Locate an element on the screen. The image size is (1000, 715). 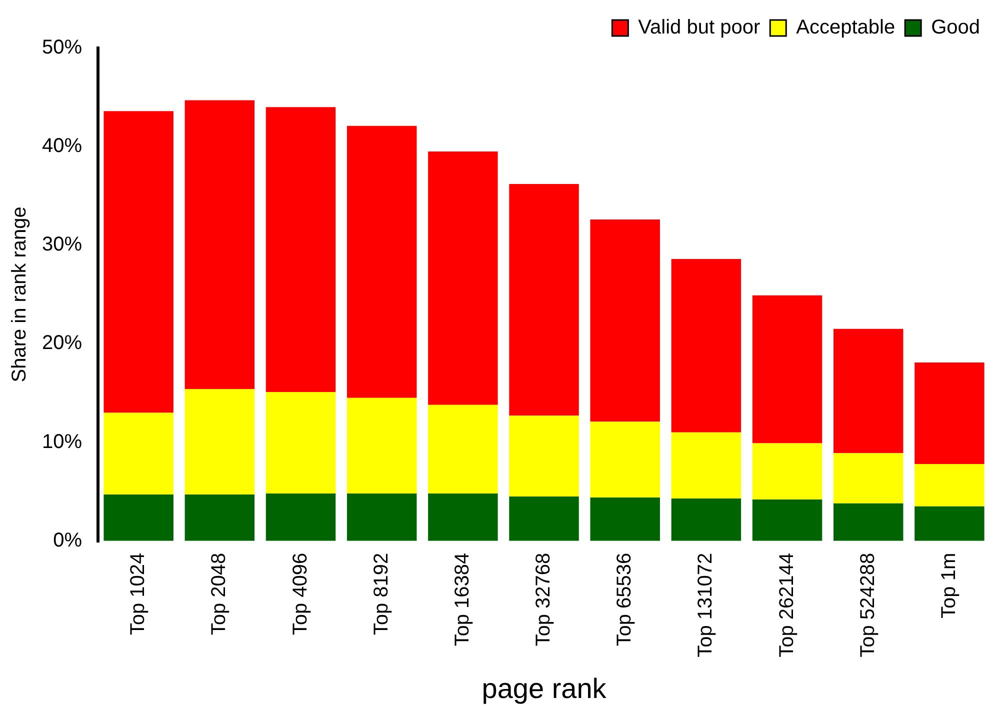
y-axis-title: Share in rank range is located at coordinates (19, 294).